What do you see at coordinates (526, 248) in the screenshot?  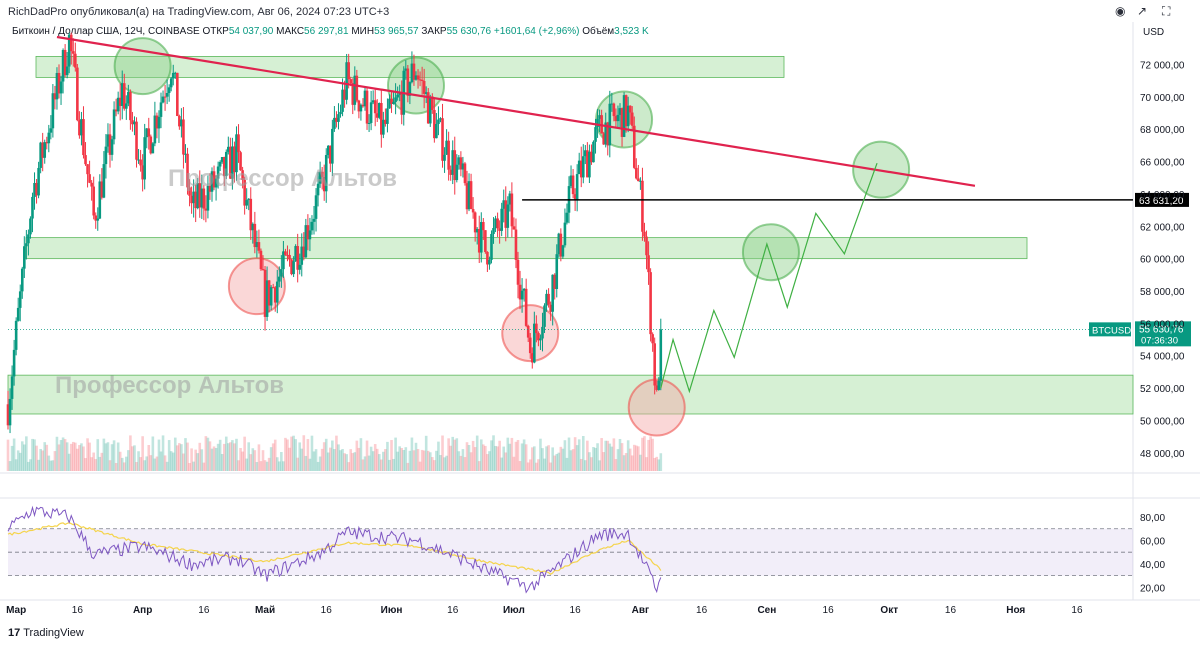 I see `zone-middle` at bounding box center [526, 248].